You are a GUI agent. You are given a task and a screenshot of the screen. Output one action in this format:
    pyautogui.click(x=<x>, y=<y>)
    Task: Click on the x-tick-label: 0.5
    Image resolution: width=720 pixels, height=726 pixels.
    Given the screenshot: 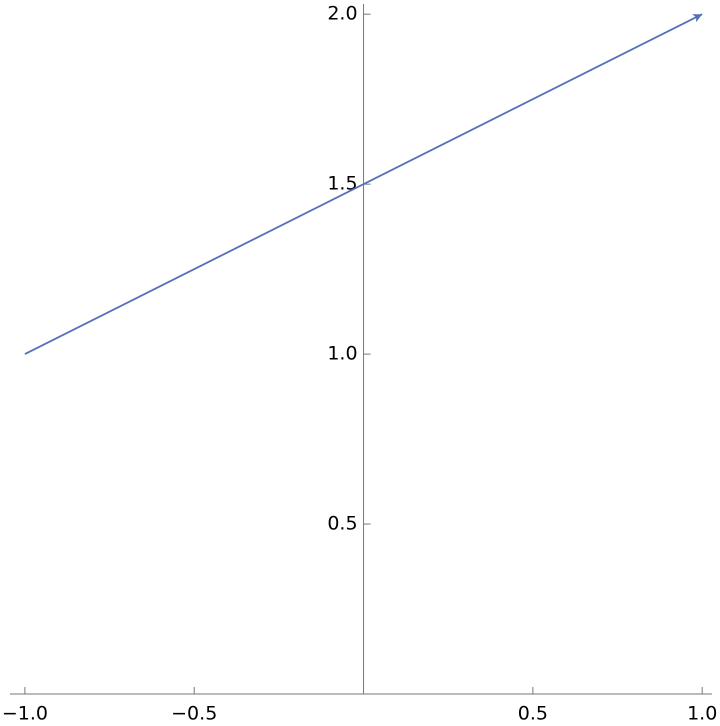 What is the action you would take?
    pyautogui.click(x=533, y=714)
    